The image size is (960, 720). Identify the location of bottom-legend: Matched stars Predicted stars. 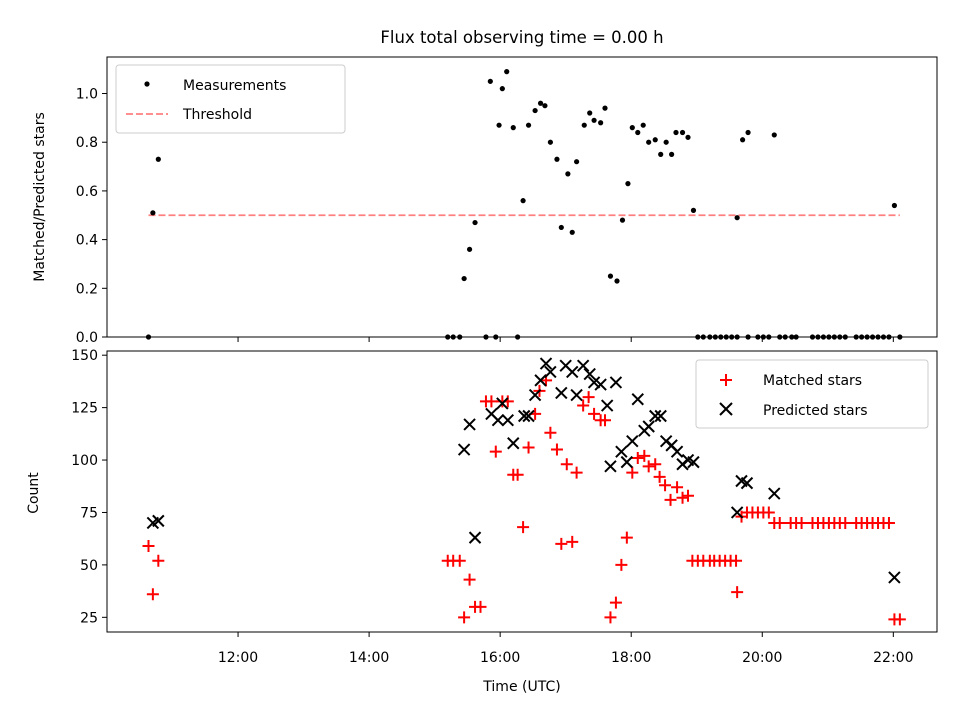
(812, 394).